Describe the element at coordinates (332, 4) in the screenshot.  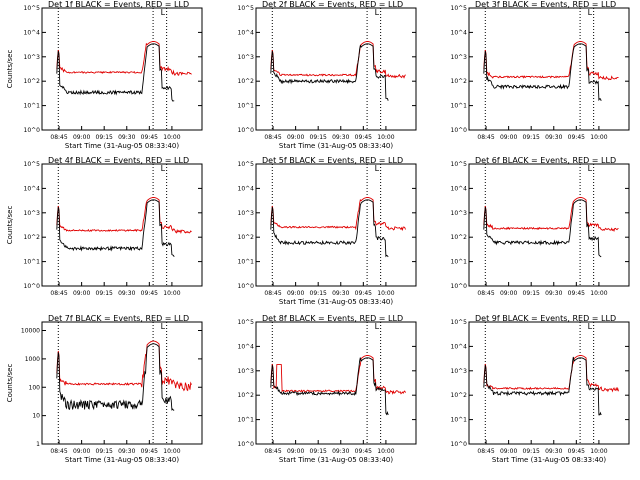
I see `panel-title: Det 2f BLACK = Events, RED = LLD` at that location.